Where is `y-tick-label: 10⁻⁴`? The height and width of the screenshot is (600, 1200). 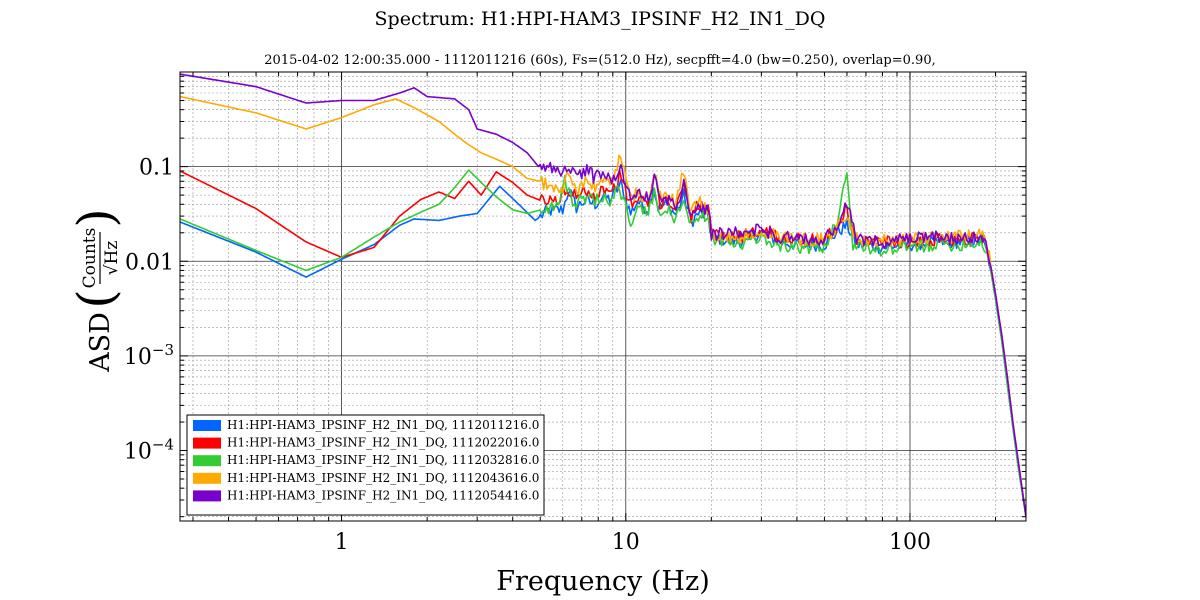 y-tick-label: 10⁻⁴ is located at coordinates (149, 450).